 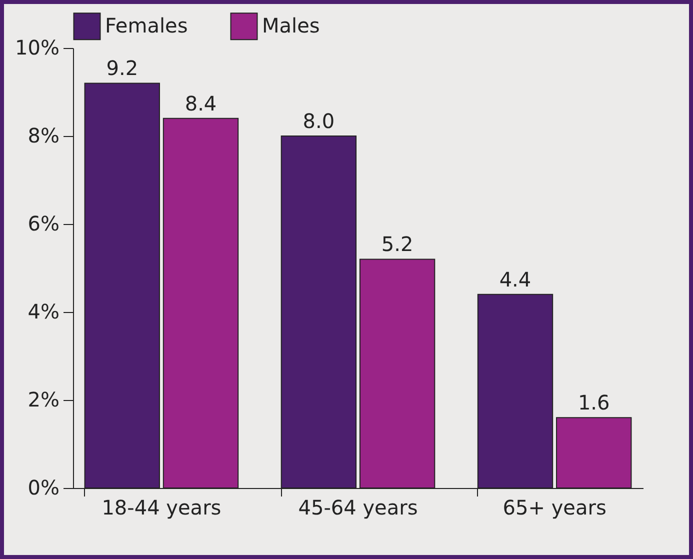 I want to click on legend-label: Females, so click(x=146, y=25).